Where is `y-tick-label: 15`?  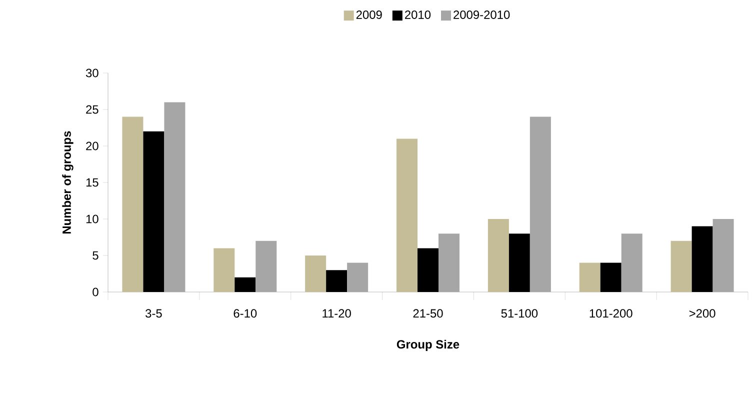 y-tick-label: 15 is located at coordinates (92, 182).